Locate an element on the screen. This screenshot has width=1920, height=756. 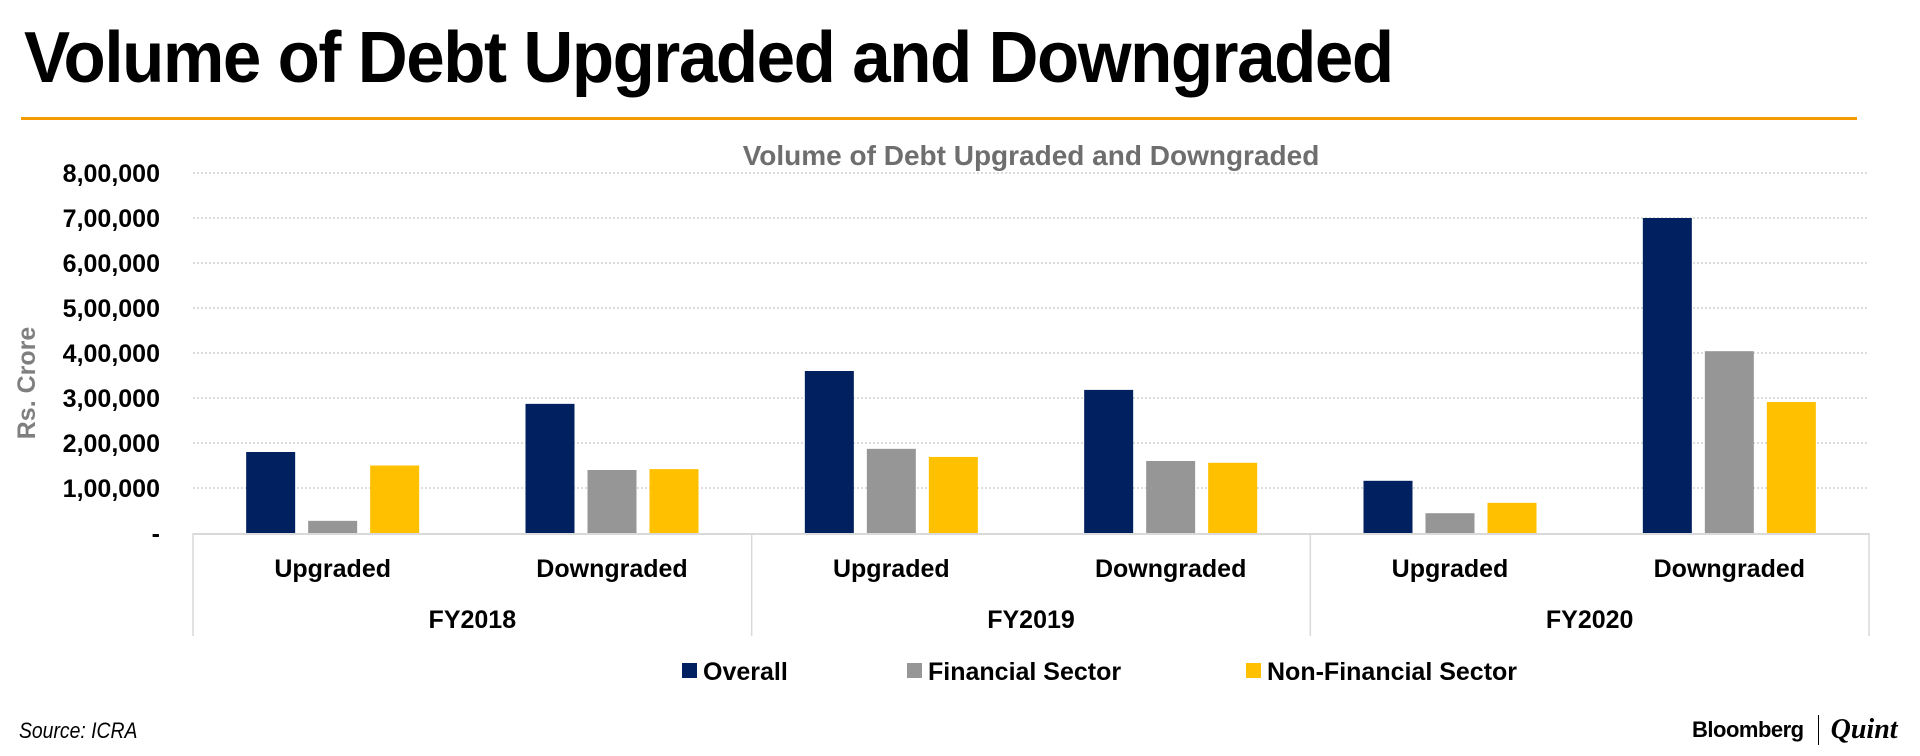
brand-logo: Bloomberg Quint is located at coordinates (1795, 730).